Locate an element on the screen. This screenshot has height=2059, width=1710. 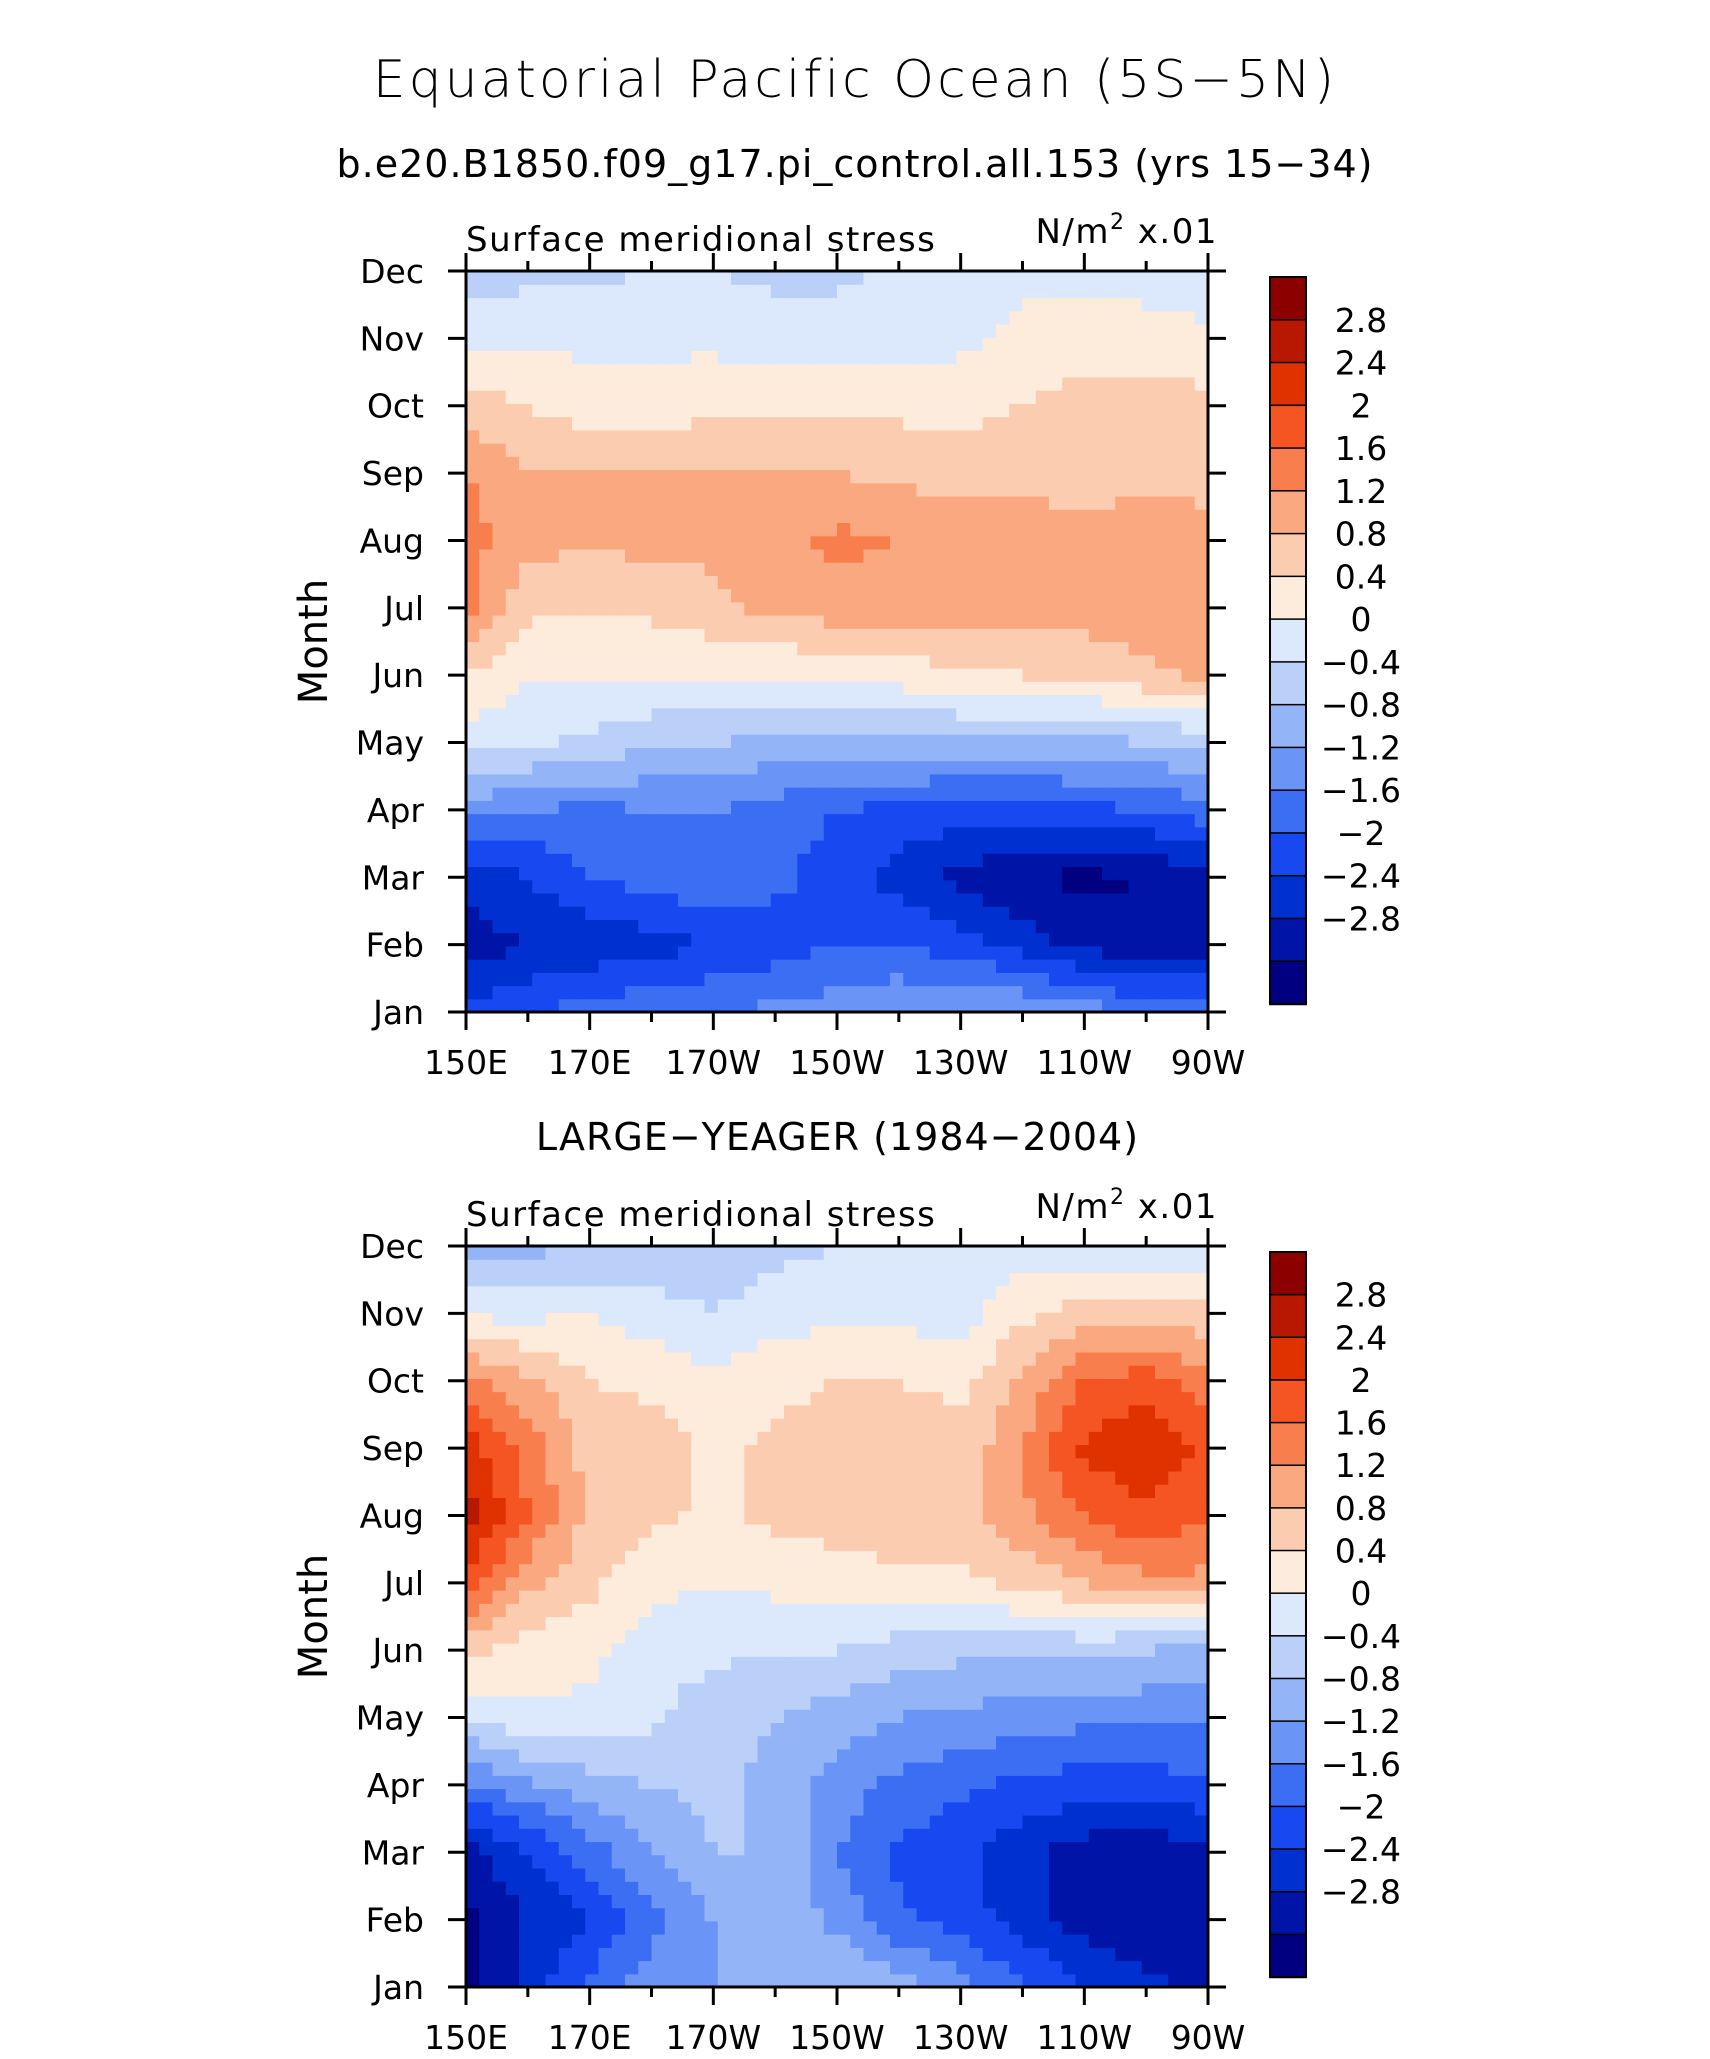
variable-label: Surface meridional stress is located at coordinates (701, 240).